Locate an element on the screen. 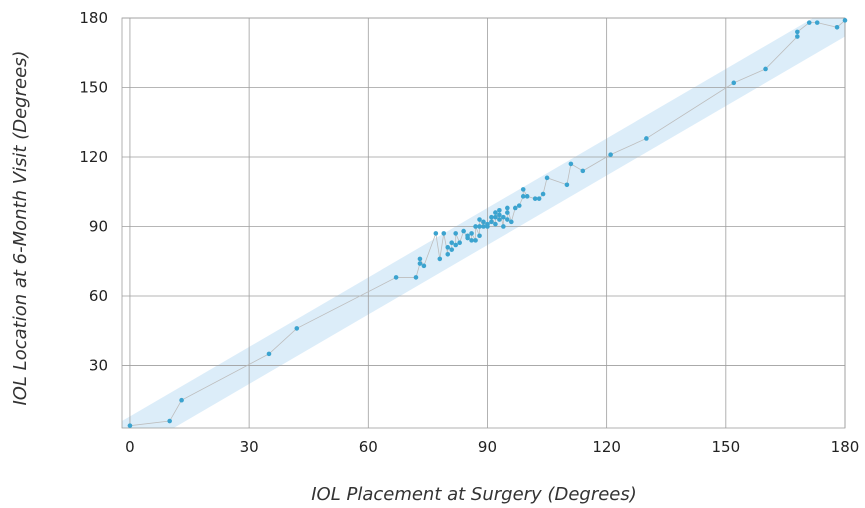 The height and width of the screenshot is (508, 865). y-tick-label: 60 is located at coordinates (98, 296).